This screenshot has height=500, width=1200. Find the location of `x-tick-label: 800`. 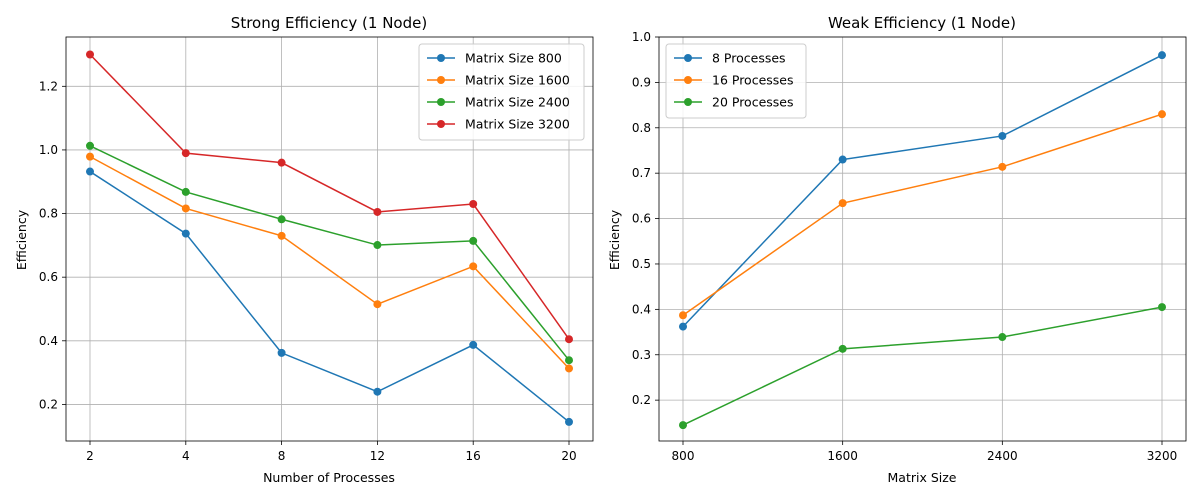

x-tick-label: 800 is located at coordinates (683, 456).